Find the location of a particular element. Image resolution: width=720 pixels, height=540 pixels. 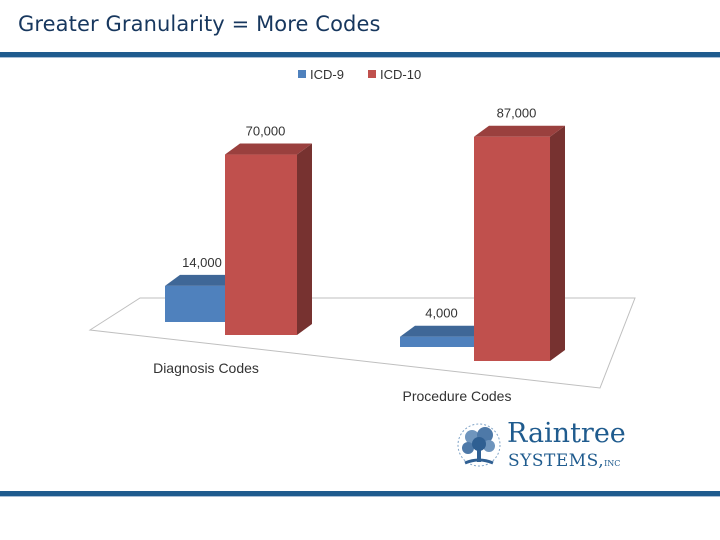

bar-icd-10-diagnosis-codes is located at coordinates (268, 239).